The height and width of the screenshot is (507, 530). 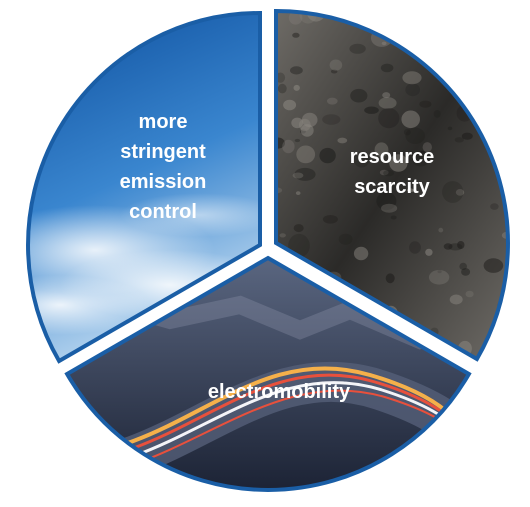 I want to click on label-mobility: electromobility, so click(x=279, y=392).